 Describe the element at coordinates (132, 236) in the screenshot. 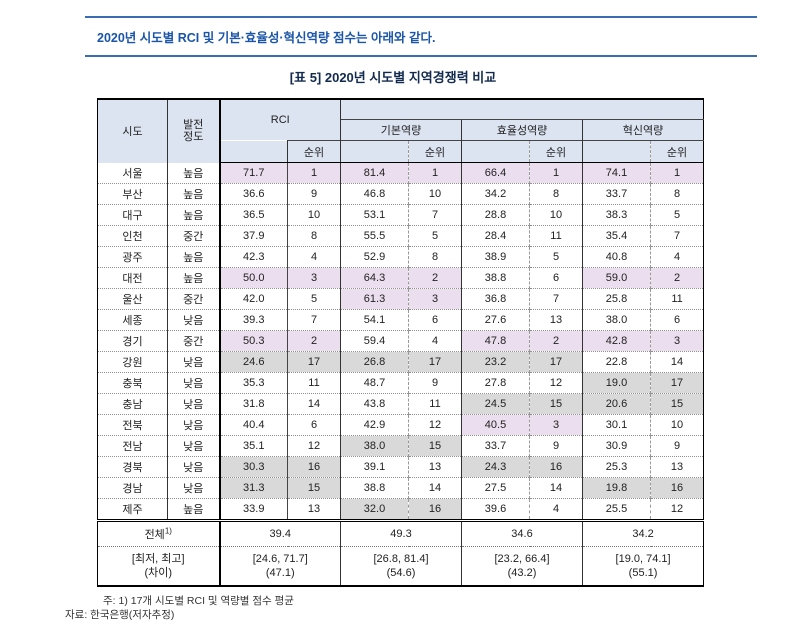

I see `cell-sido: 인천` at that location.